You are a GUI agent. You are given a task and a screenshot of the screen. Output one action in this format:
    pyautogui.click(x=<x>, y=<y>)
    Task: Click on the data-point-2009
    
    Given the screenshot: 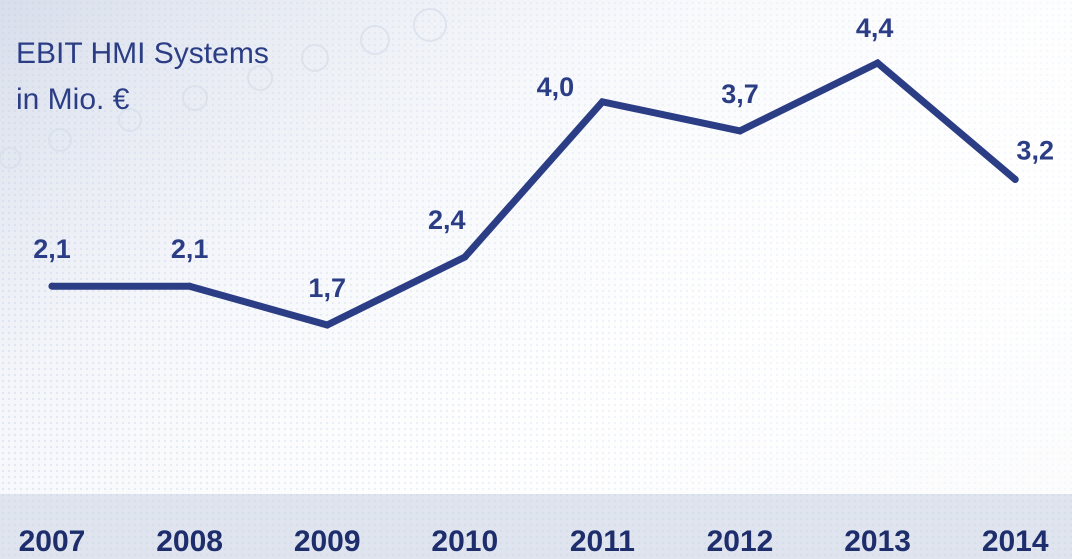 What is the action you would take?
    pyautogui.click(x=327, y=325)
    